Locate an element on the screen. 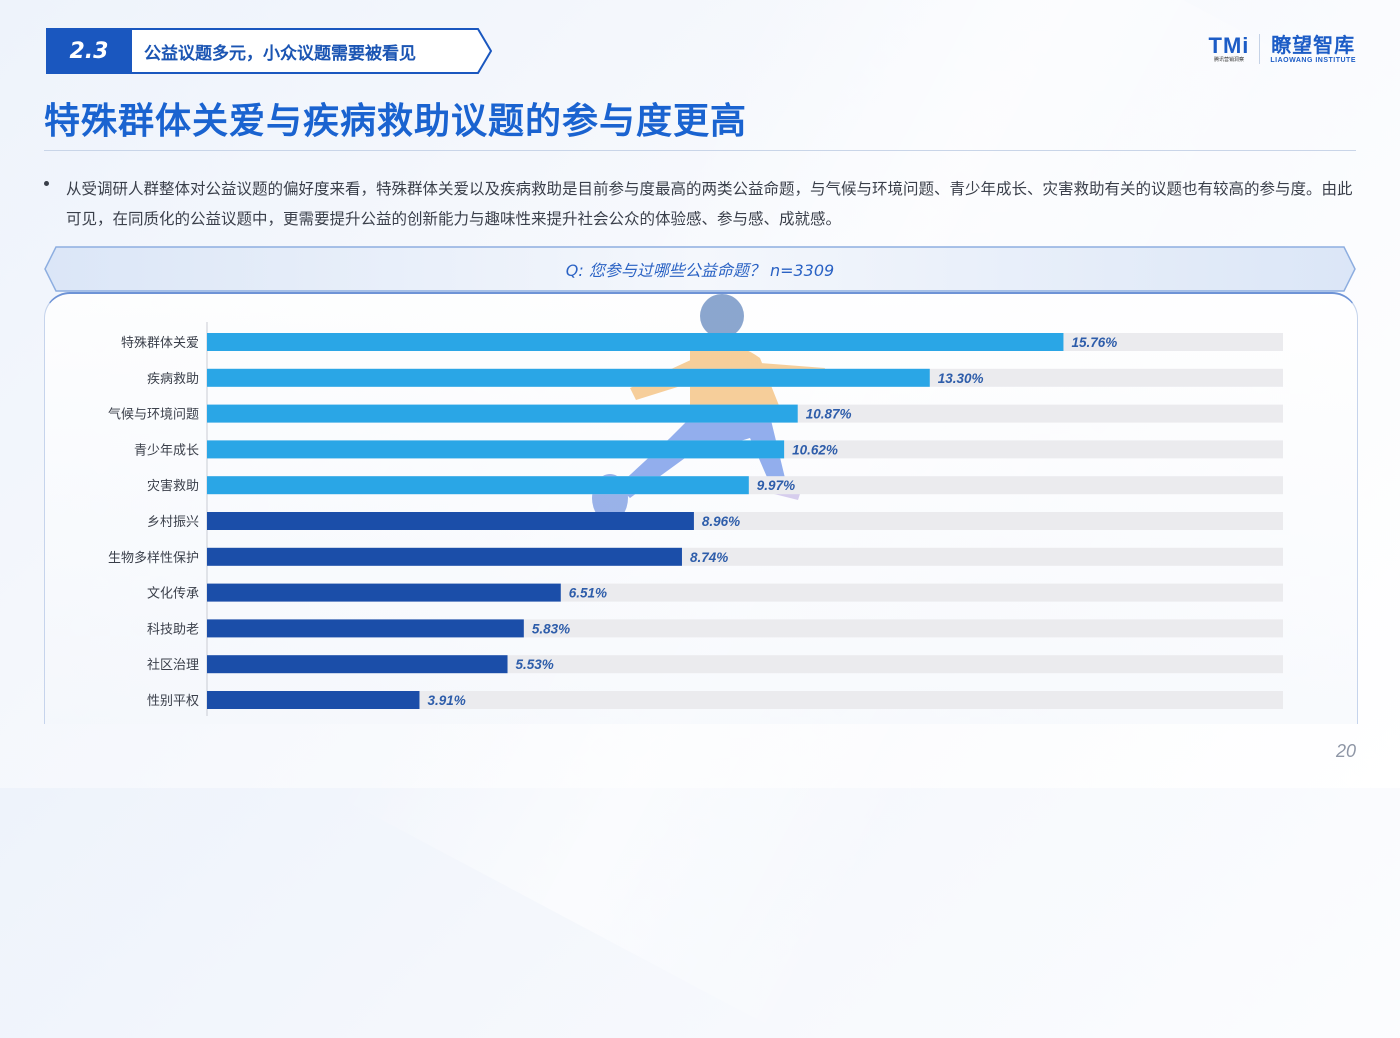  value-label: 8.96% is located at coordinates (721, 521).